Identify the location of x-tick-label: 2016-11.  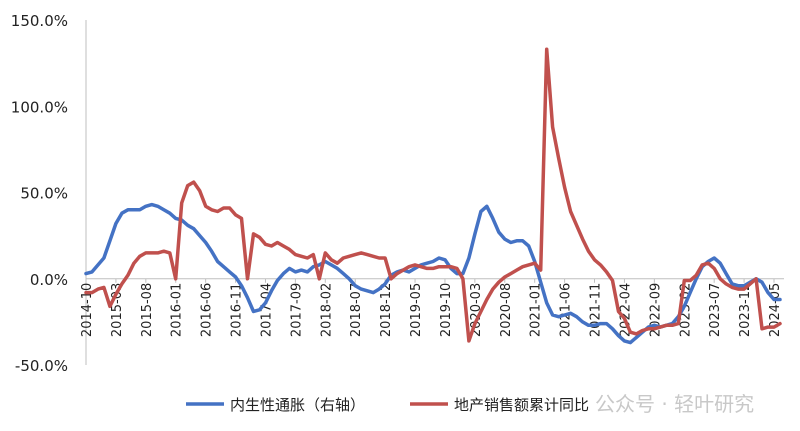
(237, 310).